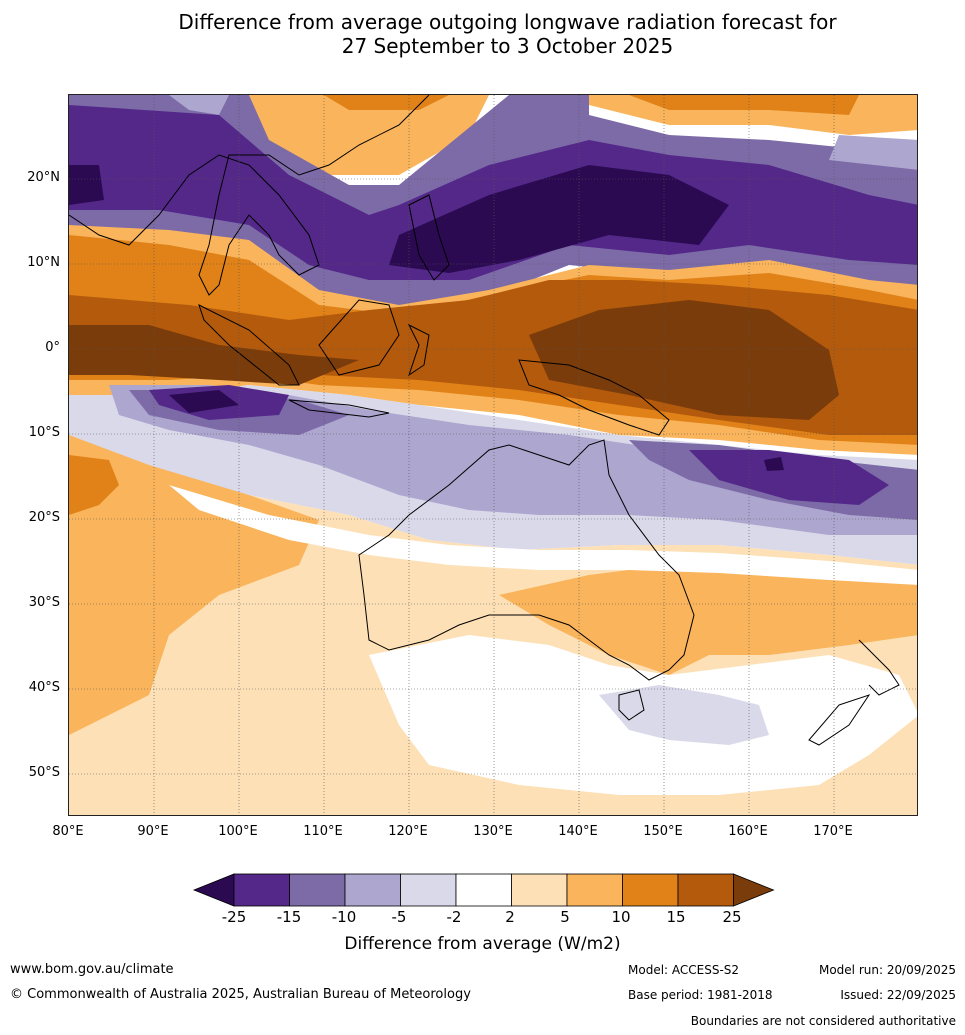 This screenshot has width=965, height=1035. Describe the element at coordinates (44, 772) in the screenshot. I see `lat-label-50s: 50°S` at that location.